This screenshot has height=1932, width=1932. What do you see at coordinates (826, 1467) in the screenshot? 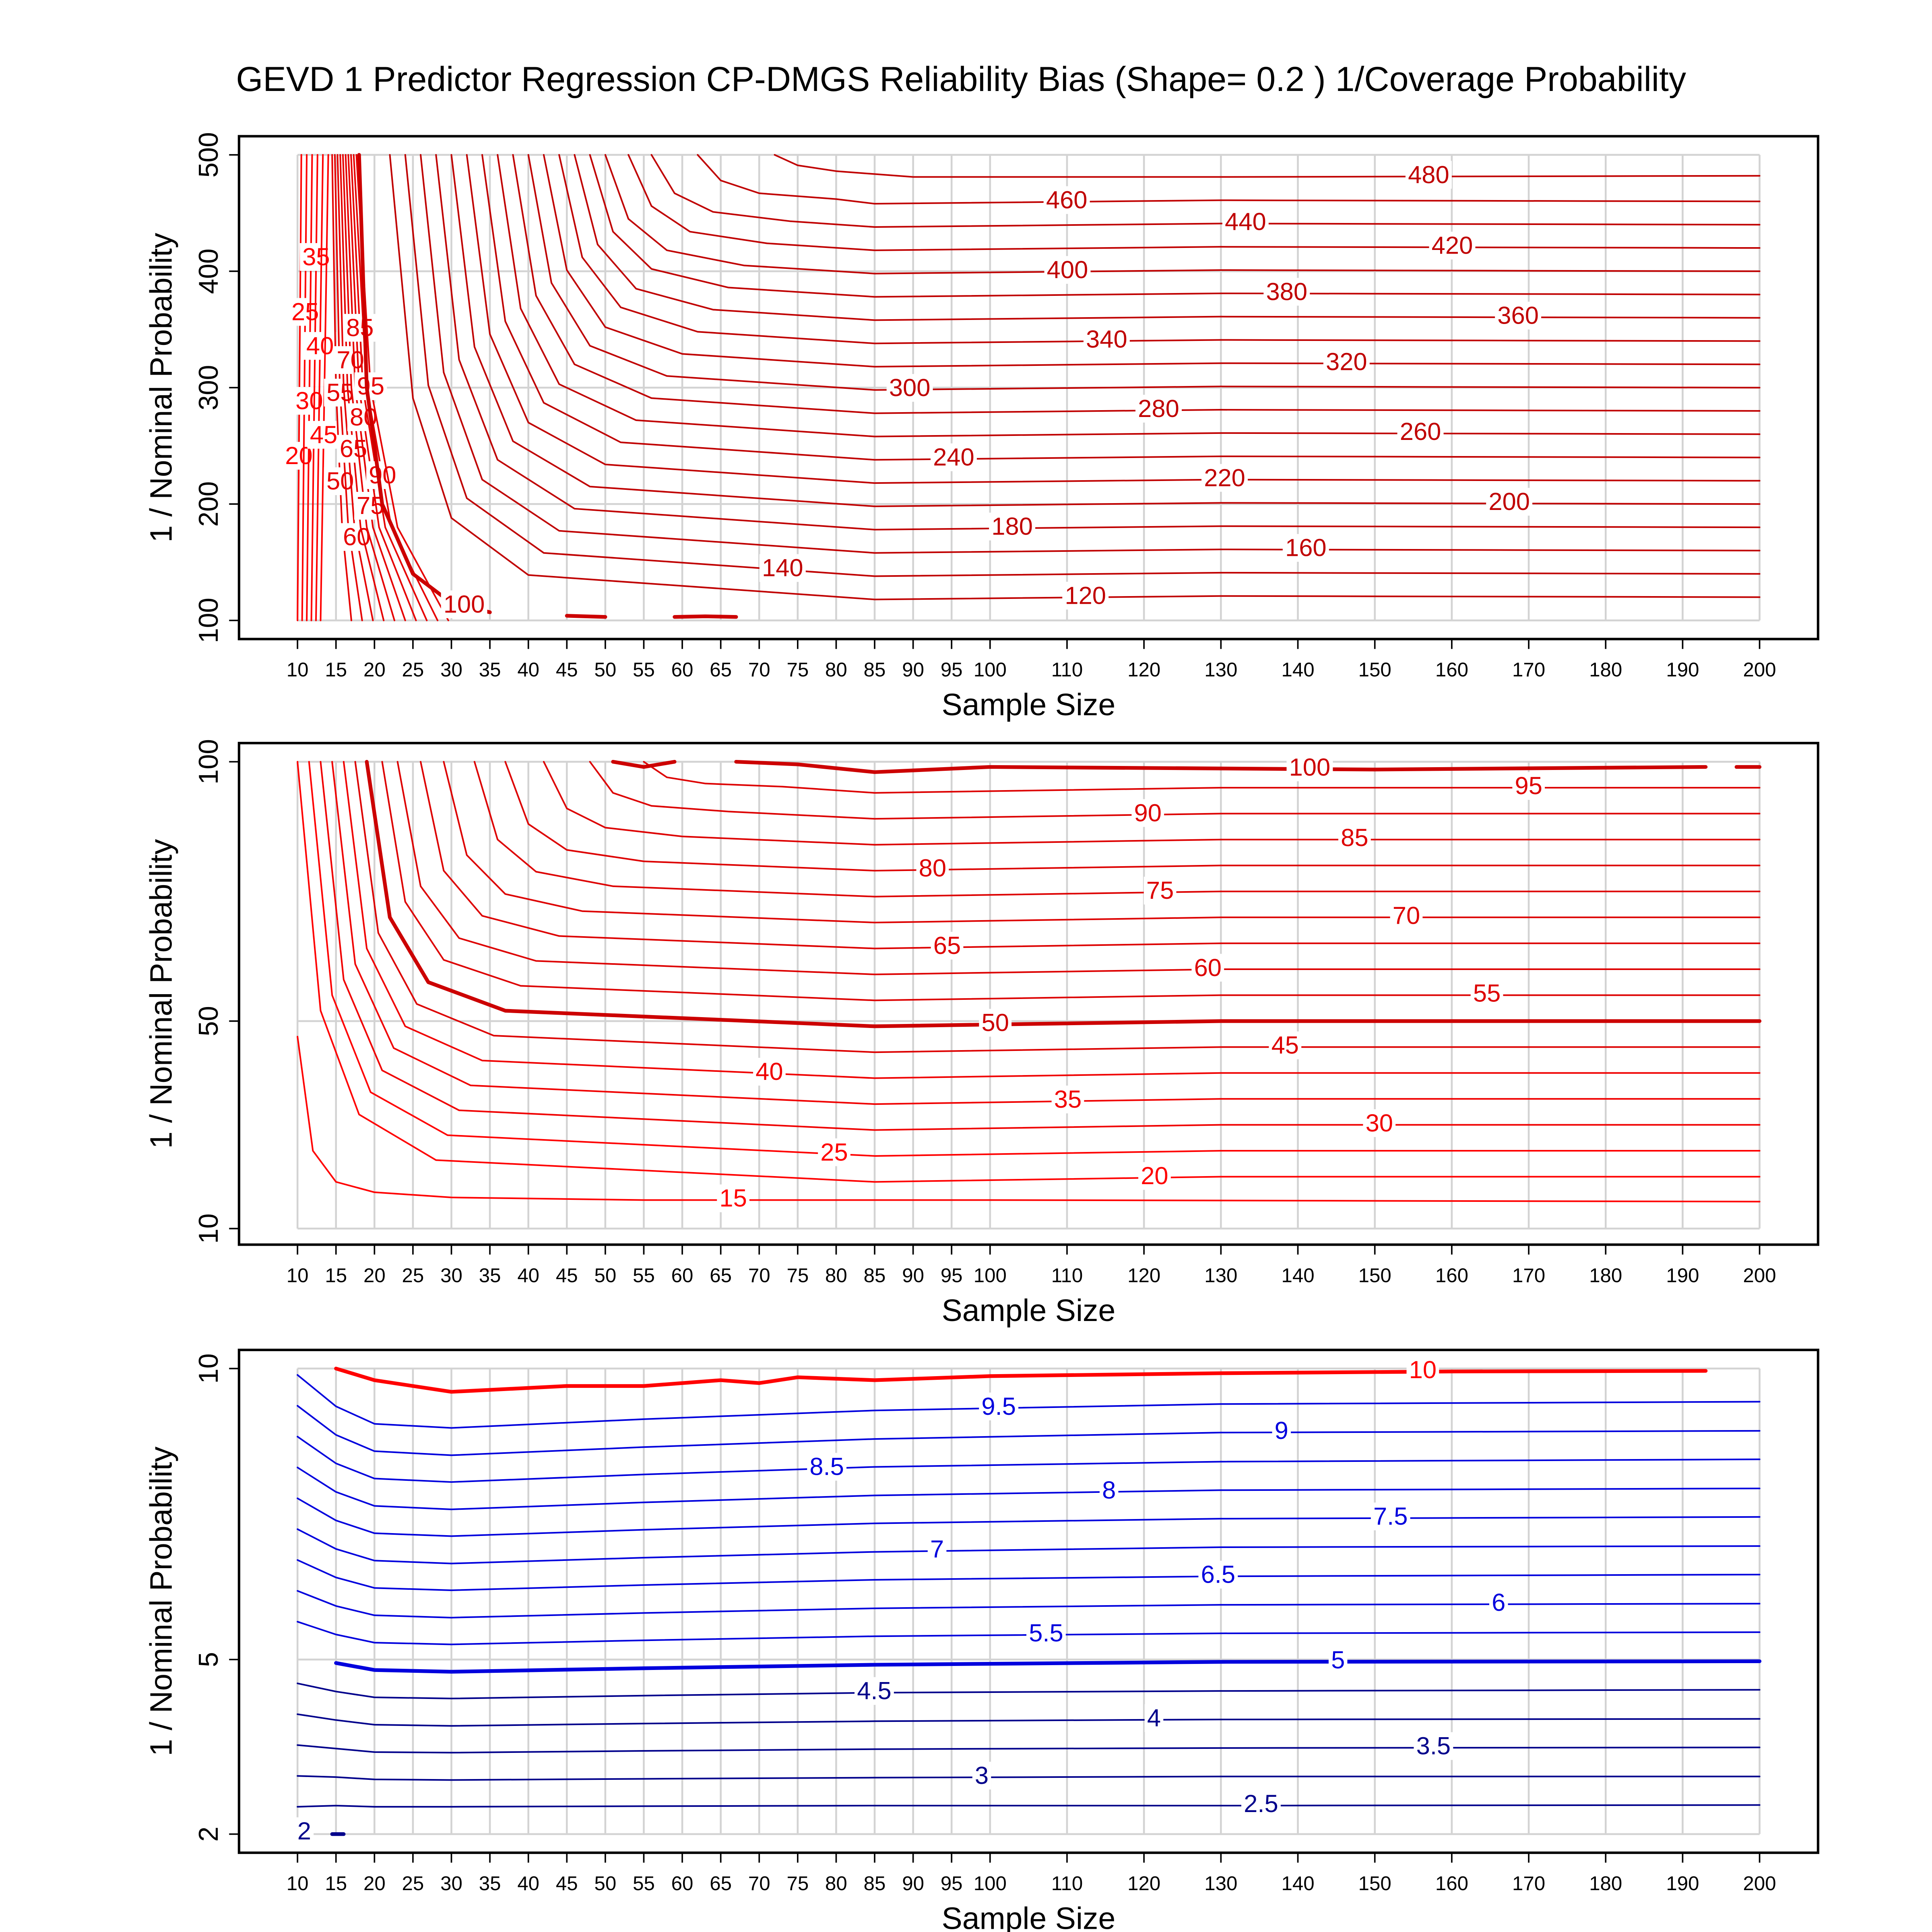
I see `contour-label: 8.5` at bounding box center [826, 1467].